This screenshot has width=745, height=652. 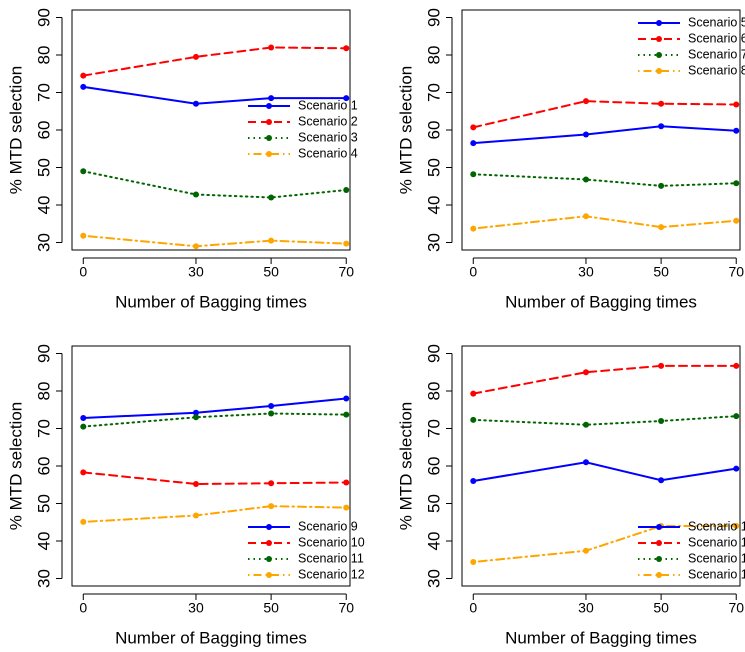 I want to click on legend-label: Scenario 13, so click(x=716, y=526).